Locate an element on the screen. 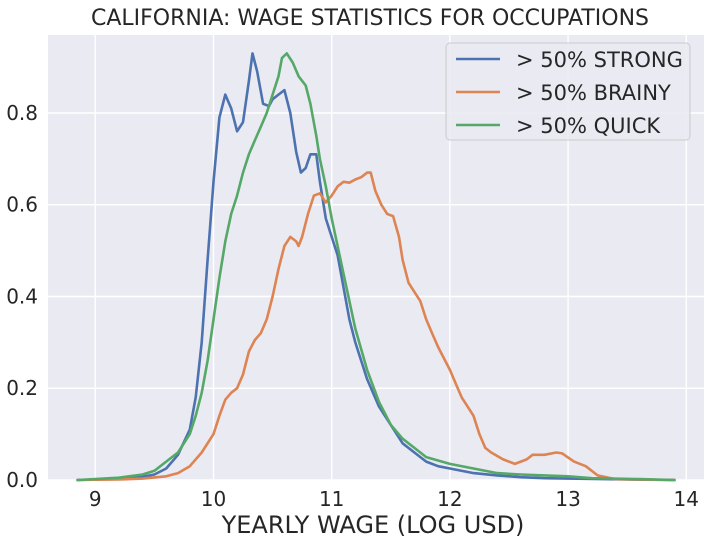  x-tick-label: 13 is located at coordinates (567, 499).